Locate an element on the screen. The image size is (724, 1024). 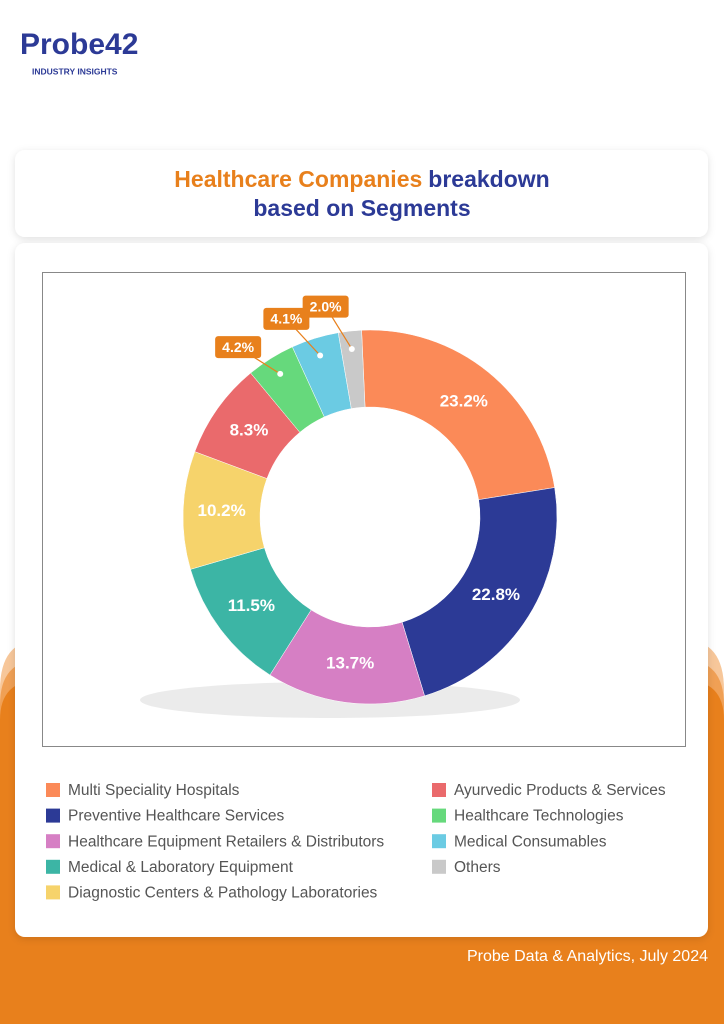
data-label: 11.5% is located at coordinates (251, 605).